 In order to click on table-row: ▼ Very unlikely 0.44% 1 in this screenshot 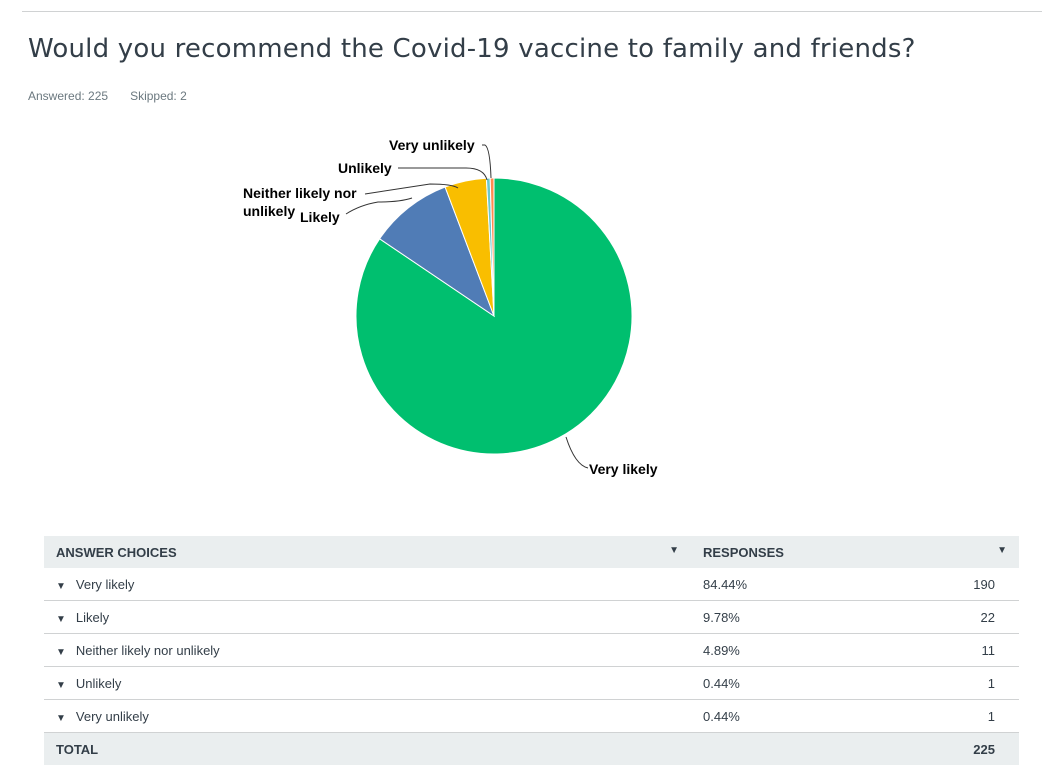, I will do `click(531, 716)`.